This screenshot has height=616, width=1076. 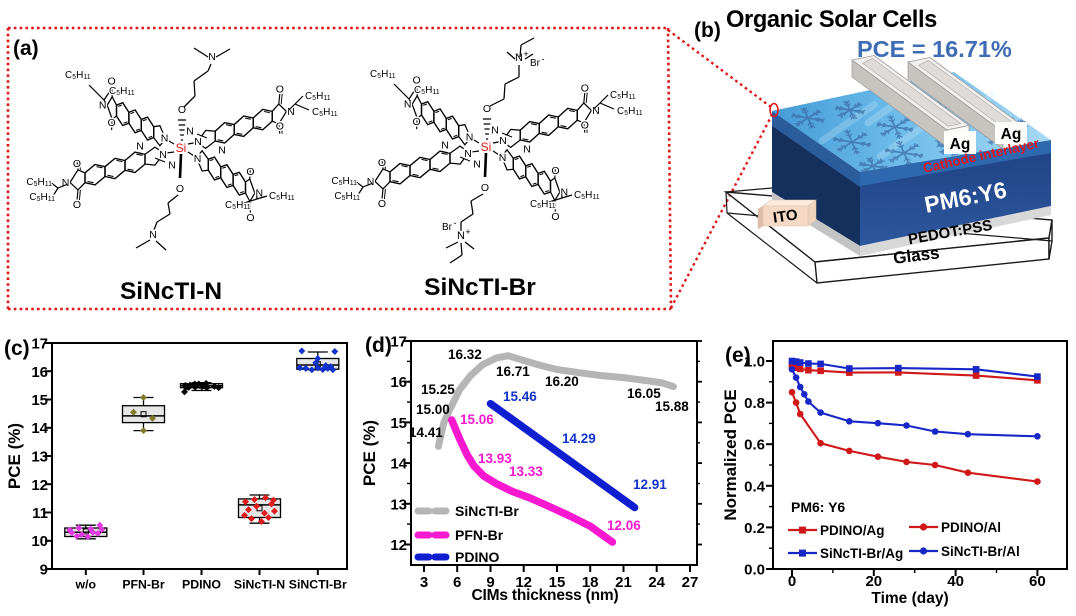 I want to click on svg-text: 16.32, so click(x=465, y=354).